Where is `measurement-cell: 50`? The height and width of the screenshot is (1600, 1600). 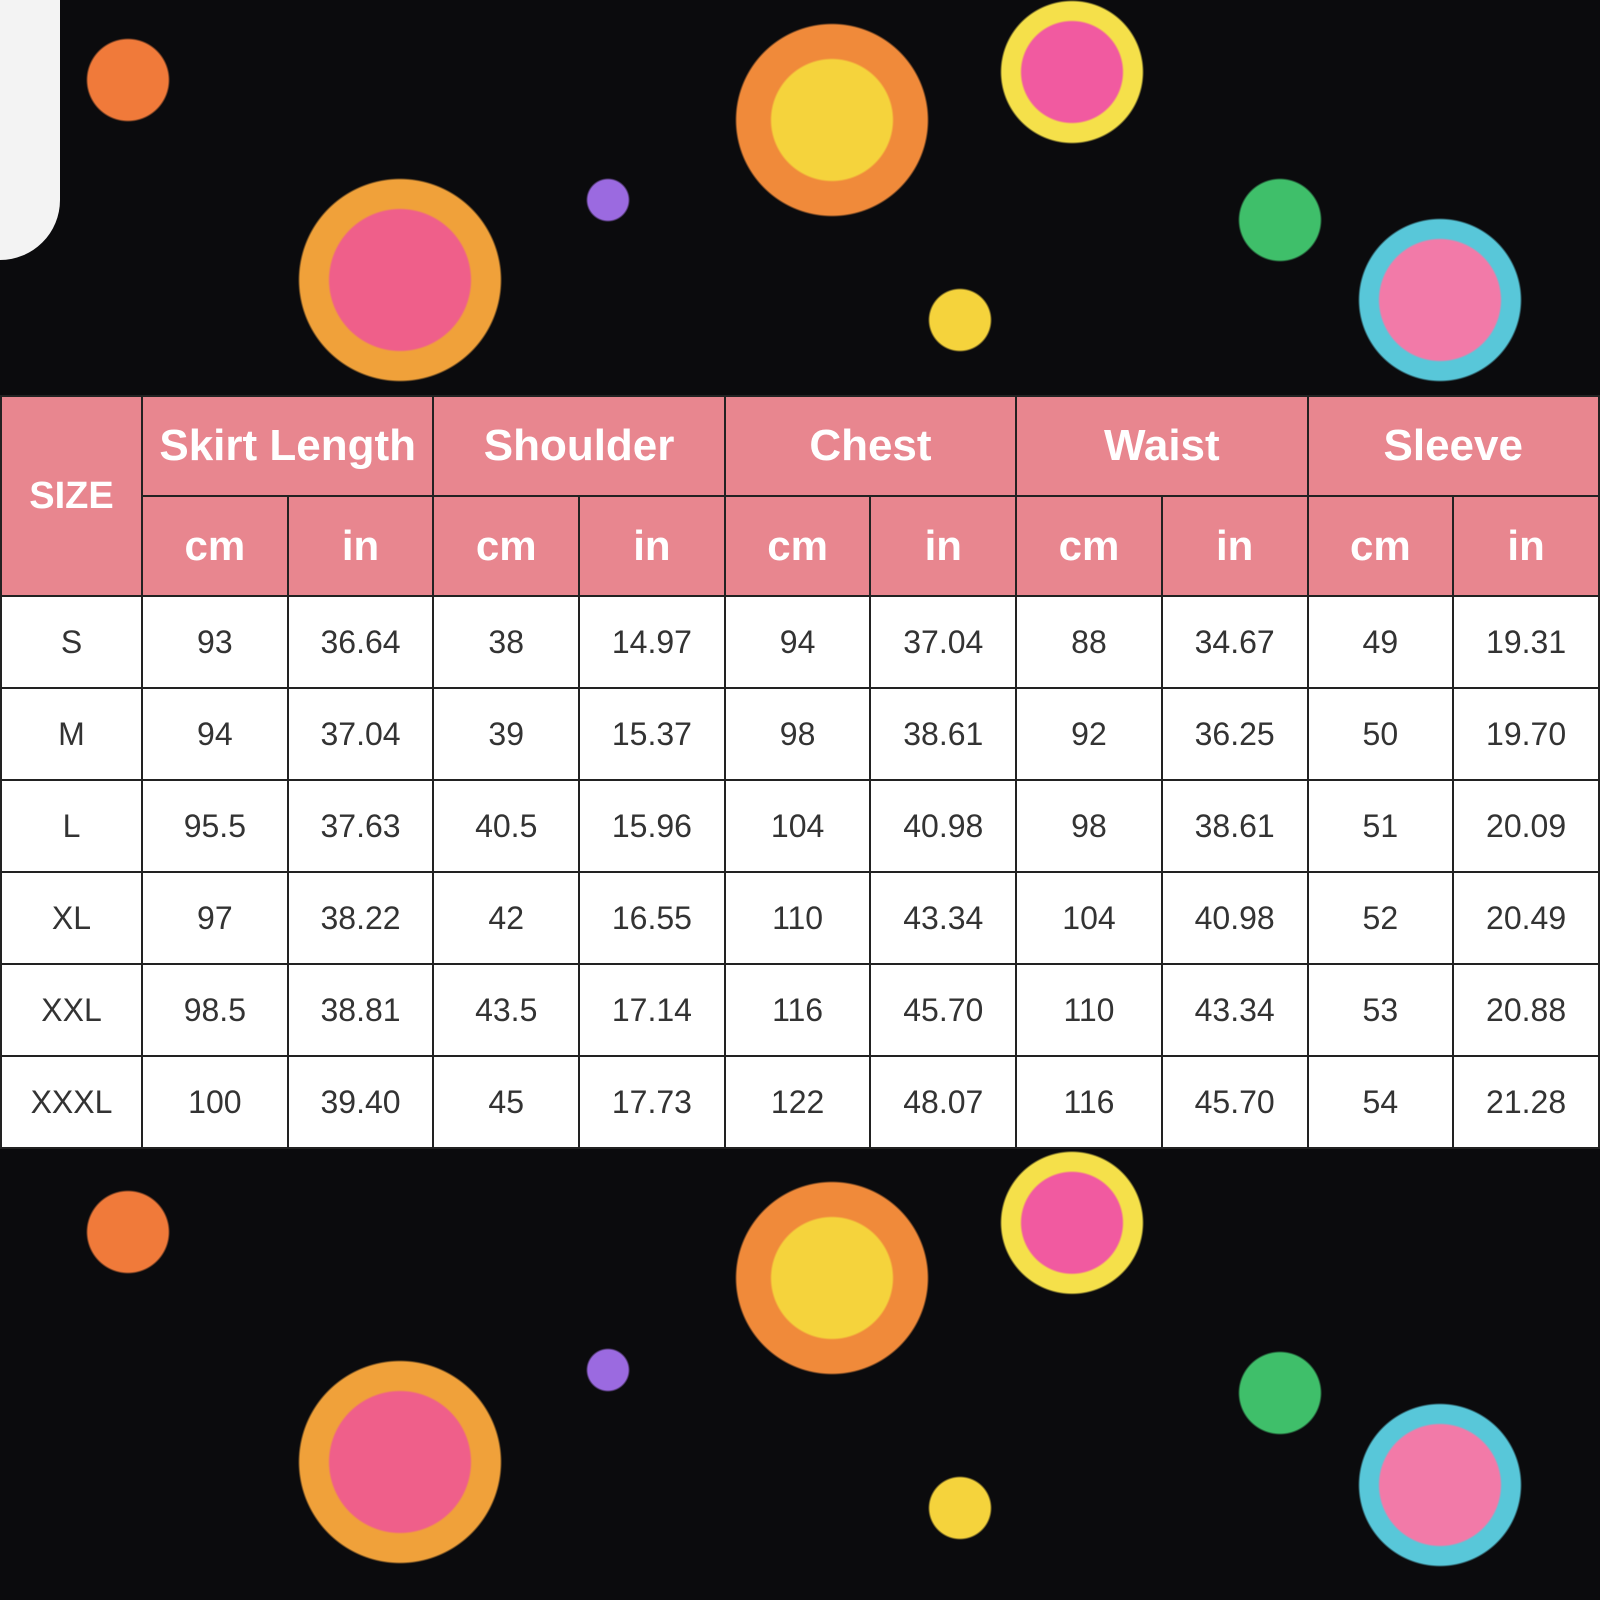 measurement-cell: 50 is located at coordinates (1380, 734).